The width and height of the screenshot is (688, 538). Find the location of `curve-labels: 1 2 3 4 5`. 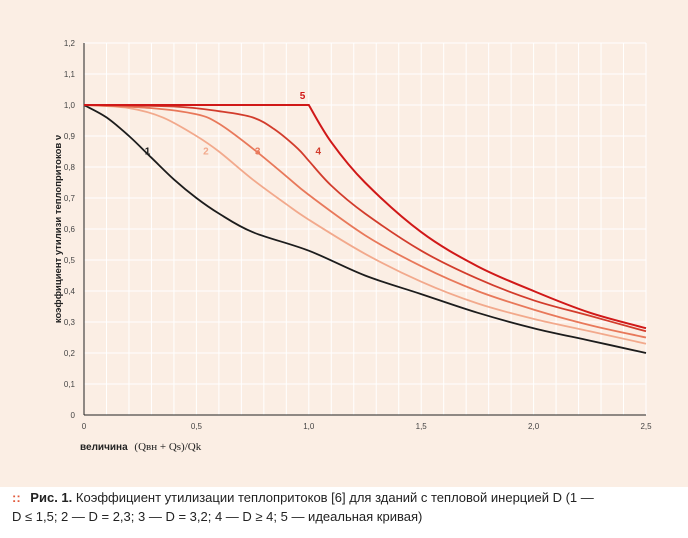

curve-labels: 1 2 3 4 5 is located at coordinates (233, 124).